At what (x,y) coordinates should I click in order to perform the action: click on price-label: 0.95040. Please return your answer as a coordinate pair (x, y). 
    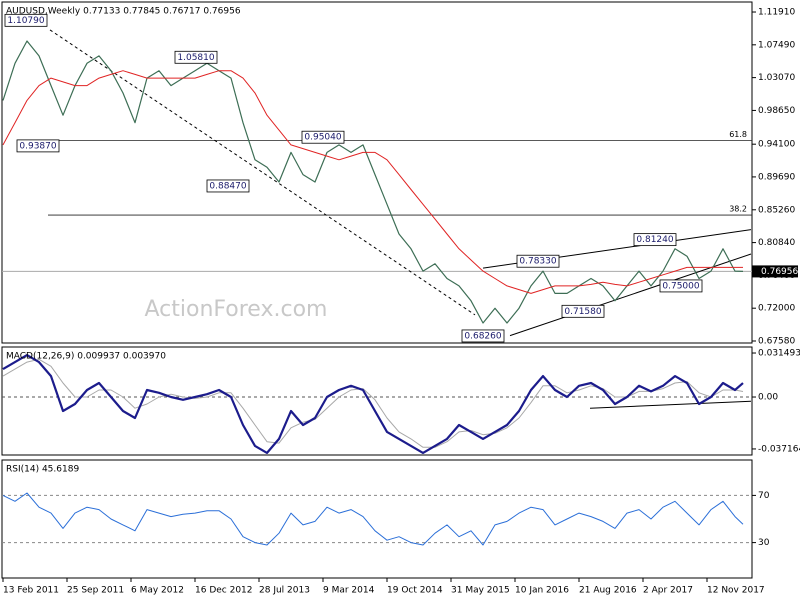
    Looking at the image, I should click on (322, 138).